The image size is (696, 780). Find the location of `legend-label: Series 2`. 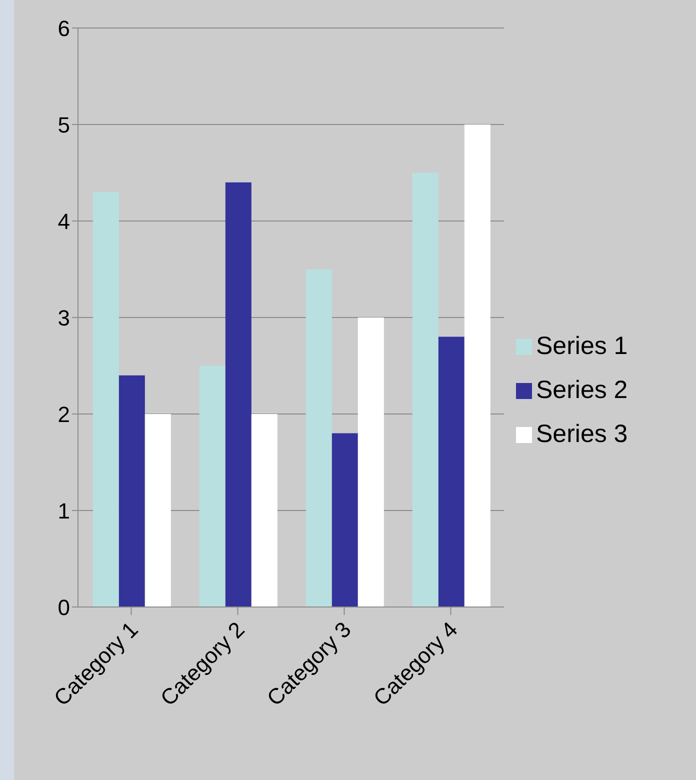

legend-label: Series 2 is located at coordinates (582, 390).